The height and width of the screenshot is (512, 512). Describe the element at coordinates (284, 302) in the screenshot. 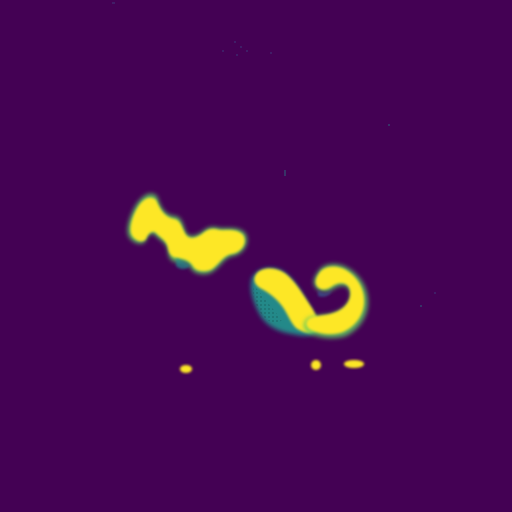

I see `central-curved-blob` at that location.